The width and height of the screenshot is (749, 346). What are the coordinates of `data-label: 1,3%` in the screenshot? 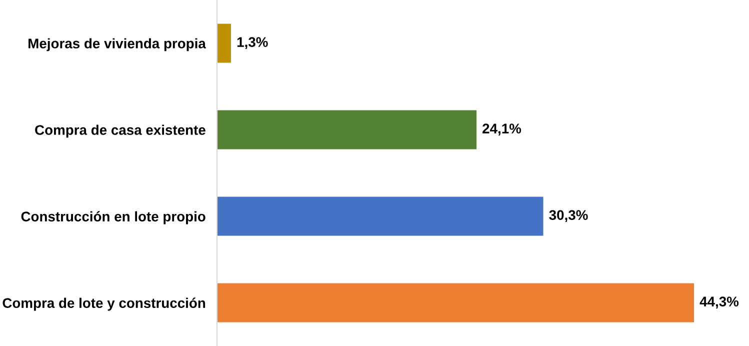 It's located at (252, 43).